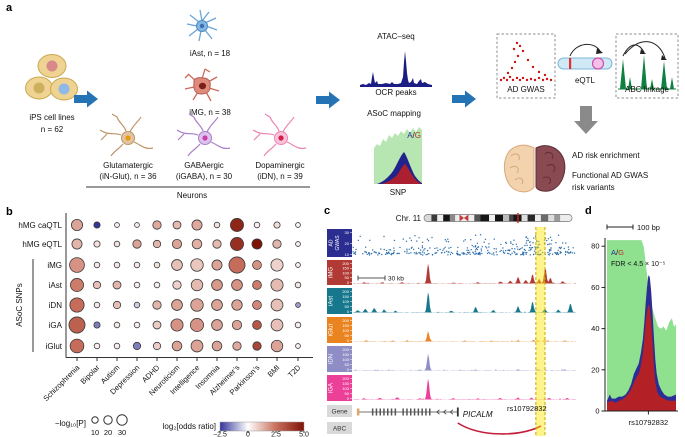  I want to click on ad-gwas-label: AD GWAS, so click(525, 89).